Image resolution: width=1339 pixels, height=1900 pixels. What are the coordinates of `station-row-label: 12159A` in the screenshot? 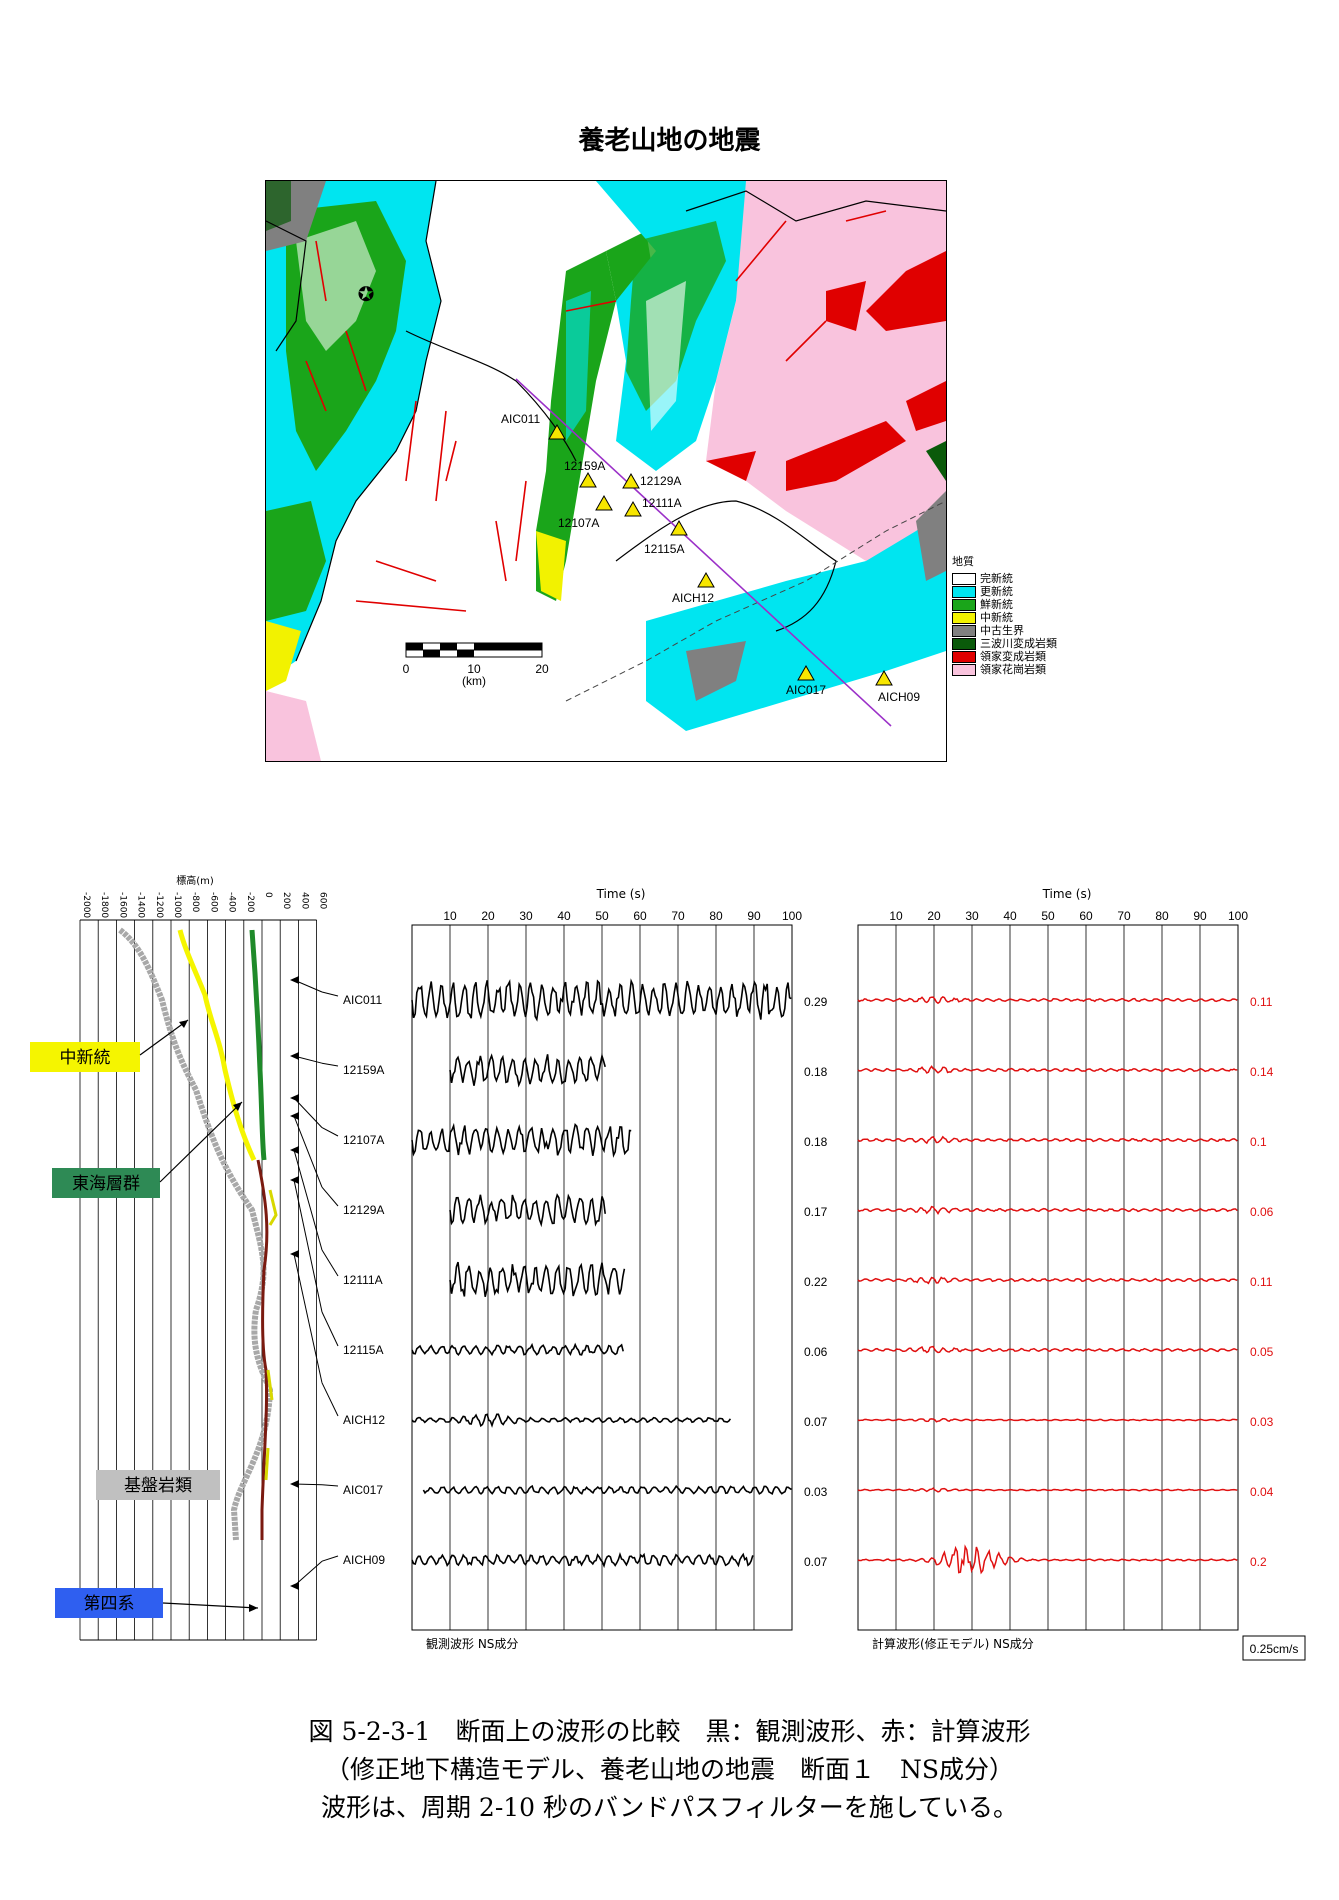 It's located at (363, 1070).